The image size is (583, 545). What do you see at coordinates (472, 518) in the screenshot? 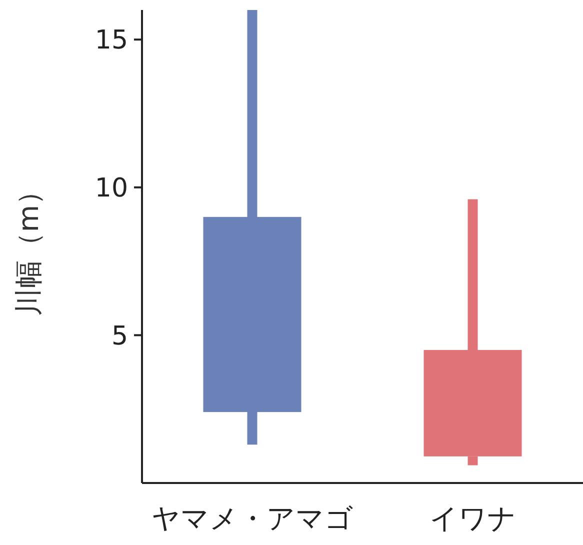
I see `x-tick-label: イワナ` at bounding box center [472, 518].